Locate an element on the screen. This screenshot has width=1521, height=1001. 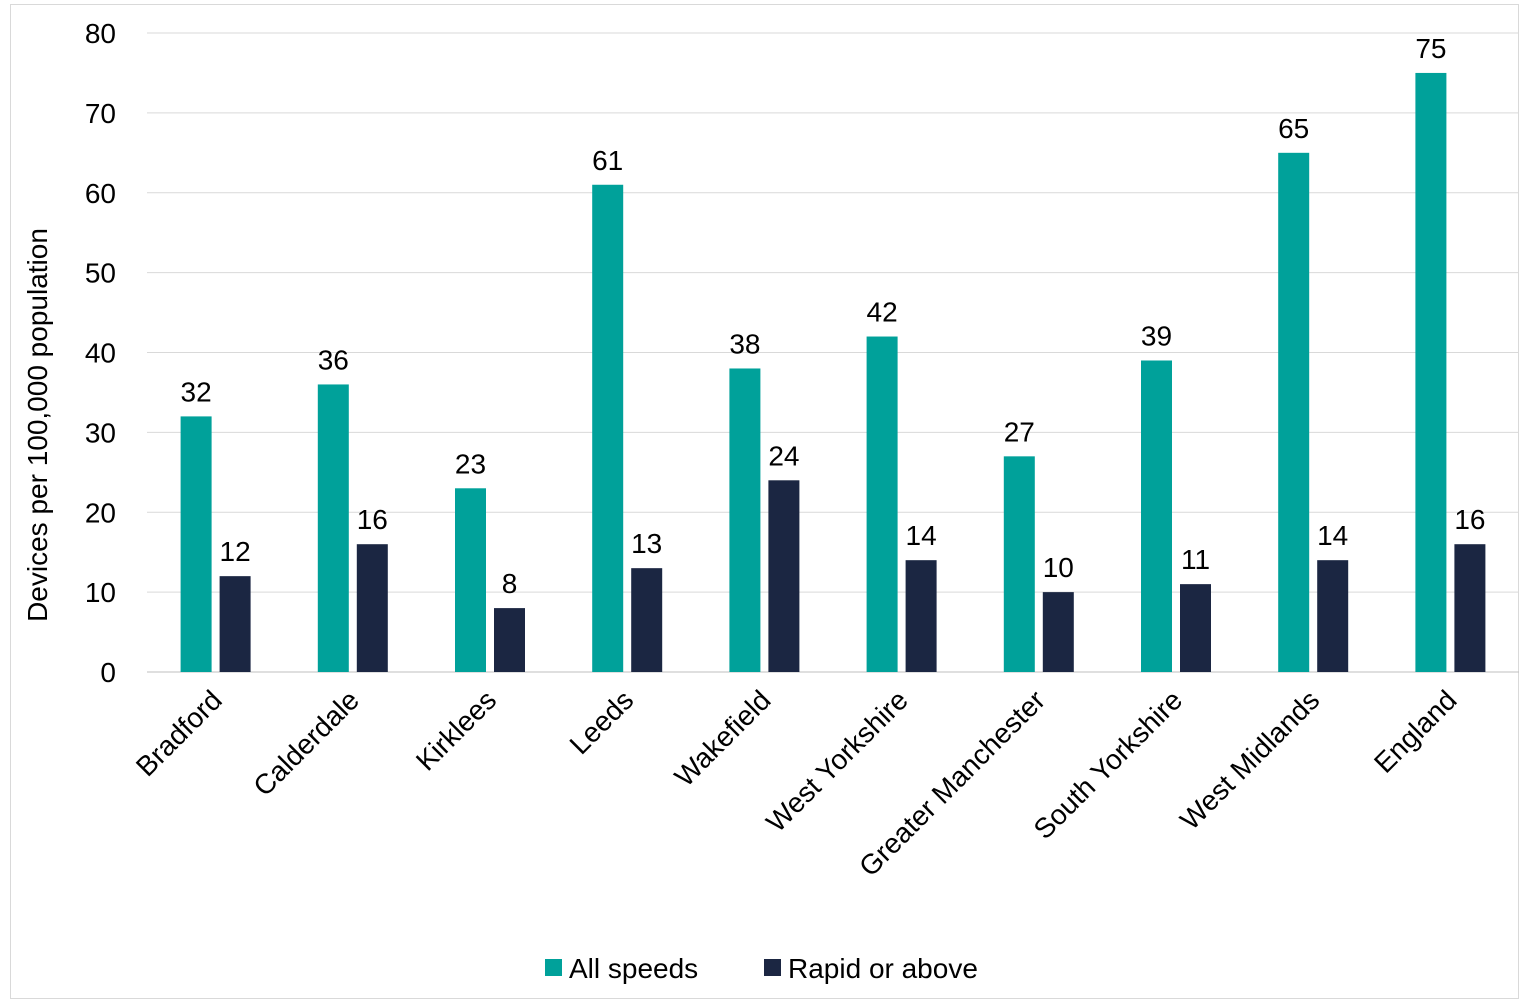
y-axis-ticks: 0 10 20 30 40 50 60 70 80 is located at coordinates (100, 353).